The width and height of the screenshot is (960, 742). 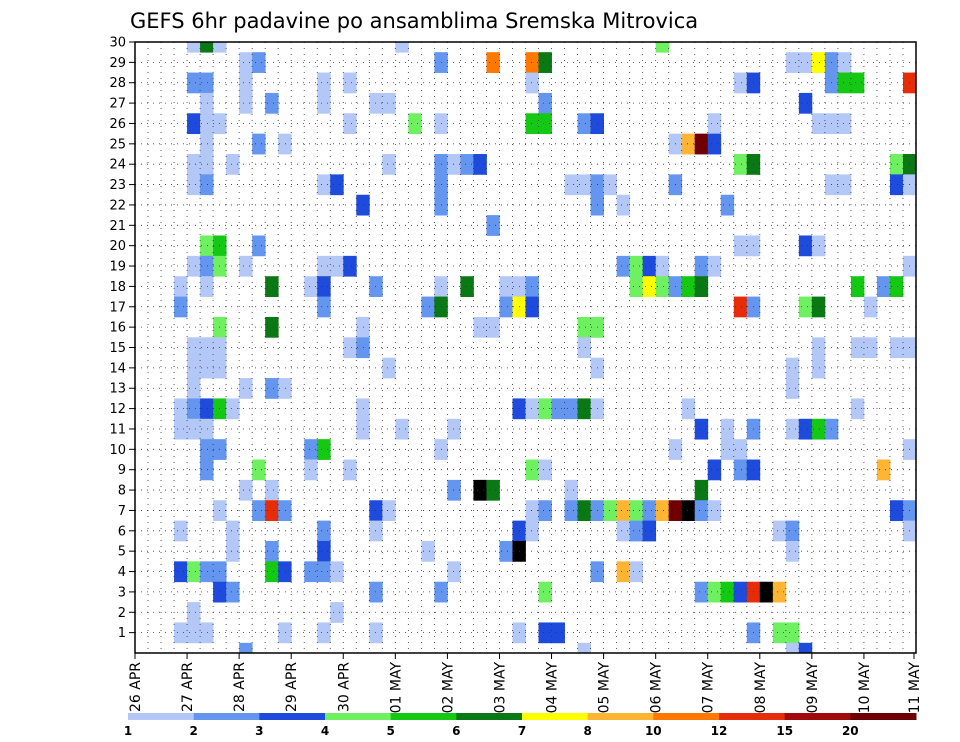 What do you see at coordinates (709, 688) in the screenshot?
I see `x-tick-label: 07 MAY` at bounding box center [709, 688].